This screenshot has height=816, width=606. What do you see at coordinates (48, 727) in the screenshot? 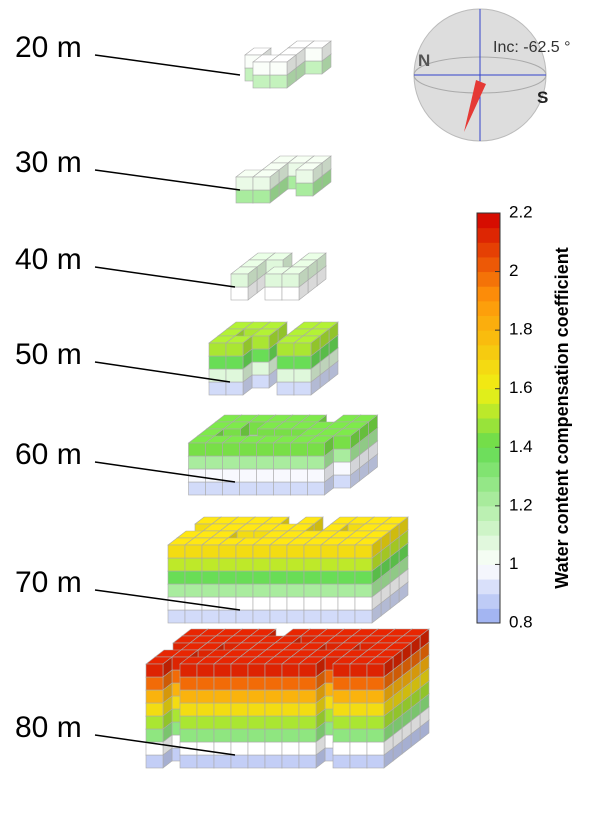
I see `depth-label: 80 m` at bounding box center [48, 727].